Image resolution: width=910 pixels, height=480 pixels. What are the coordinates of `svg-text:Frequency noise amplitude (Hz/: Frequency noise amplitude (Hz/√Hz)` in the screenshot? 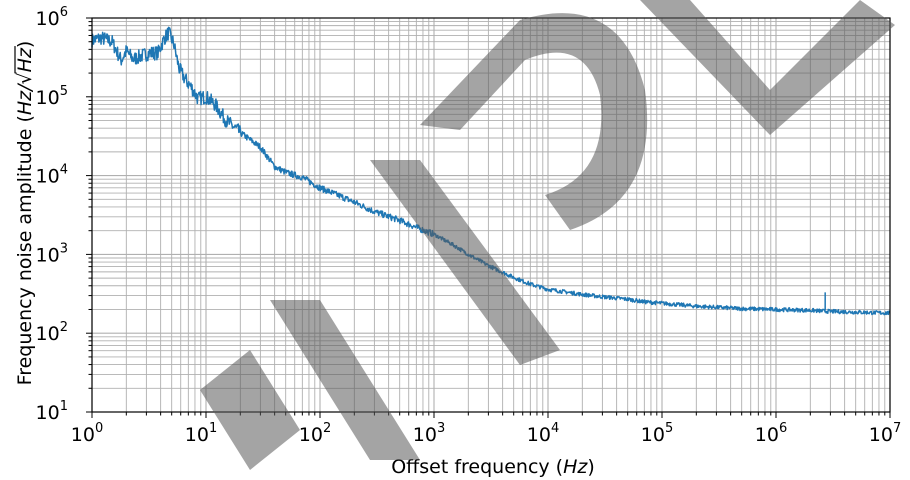 It's located at (25, 213).